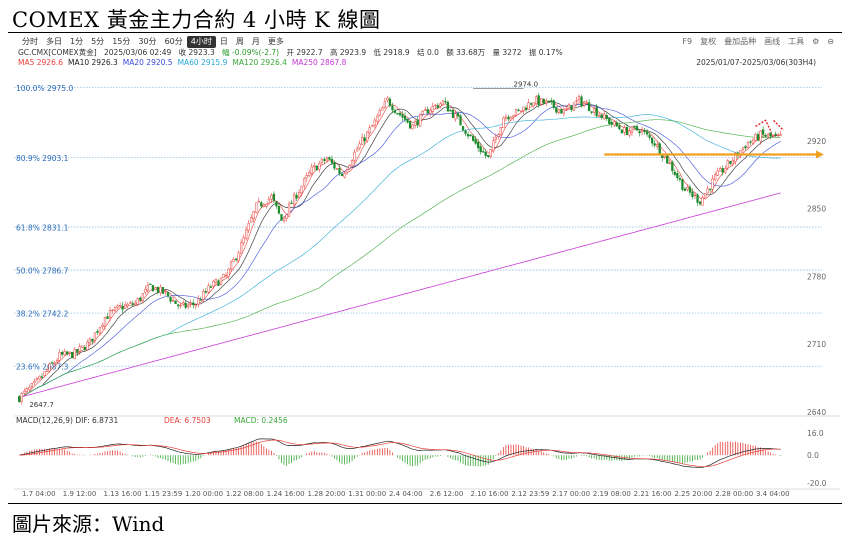 The width and height of the screenshot is (852, 539). What do you see at coordinates (772, 41) in the screenshot?
I see `tool-button-3: 画线` at bounding box center [772, 41].